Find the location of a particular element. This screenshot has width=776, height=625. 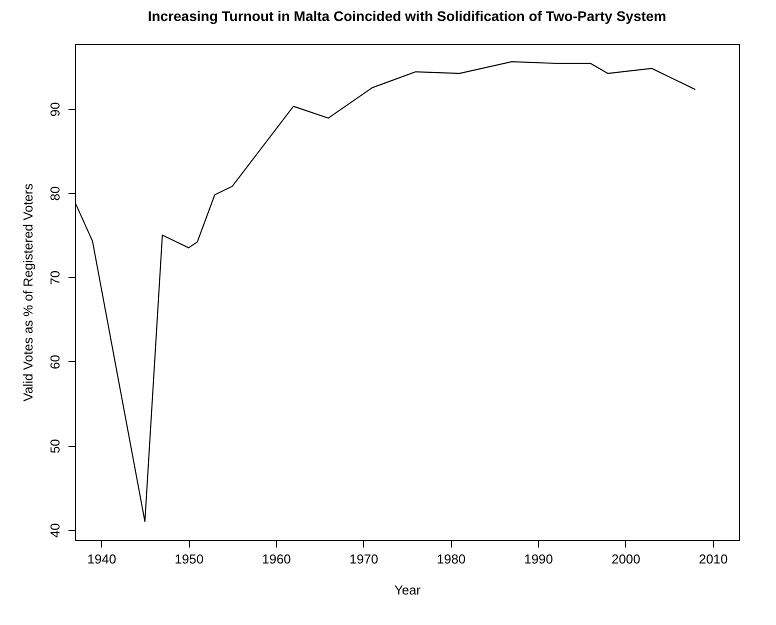

y-axis-title: Valid Votes as % of Registered Voters is located at coordinates (28, 292).